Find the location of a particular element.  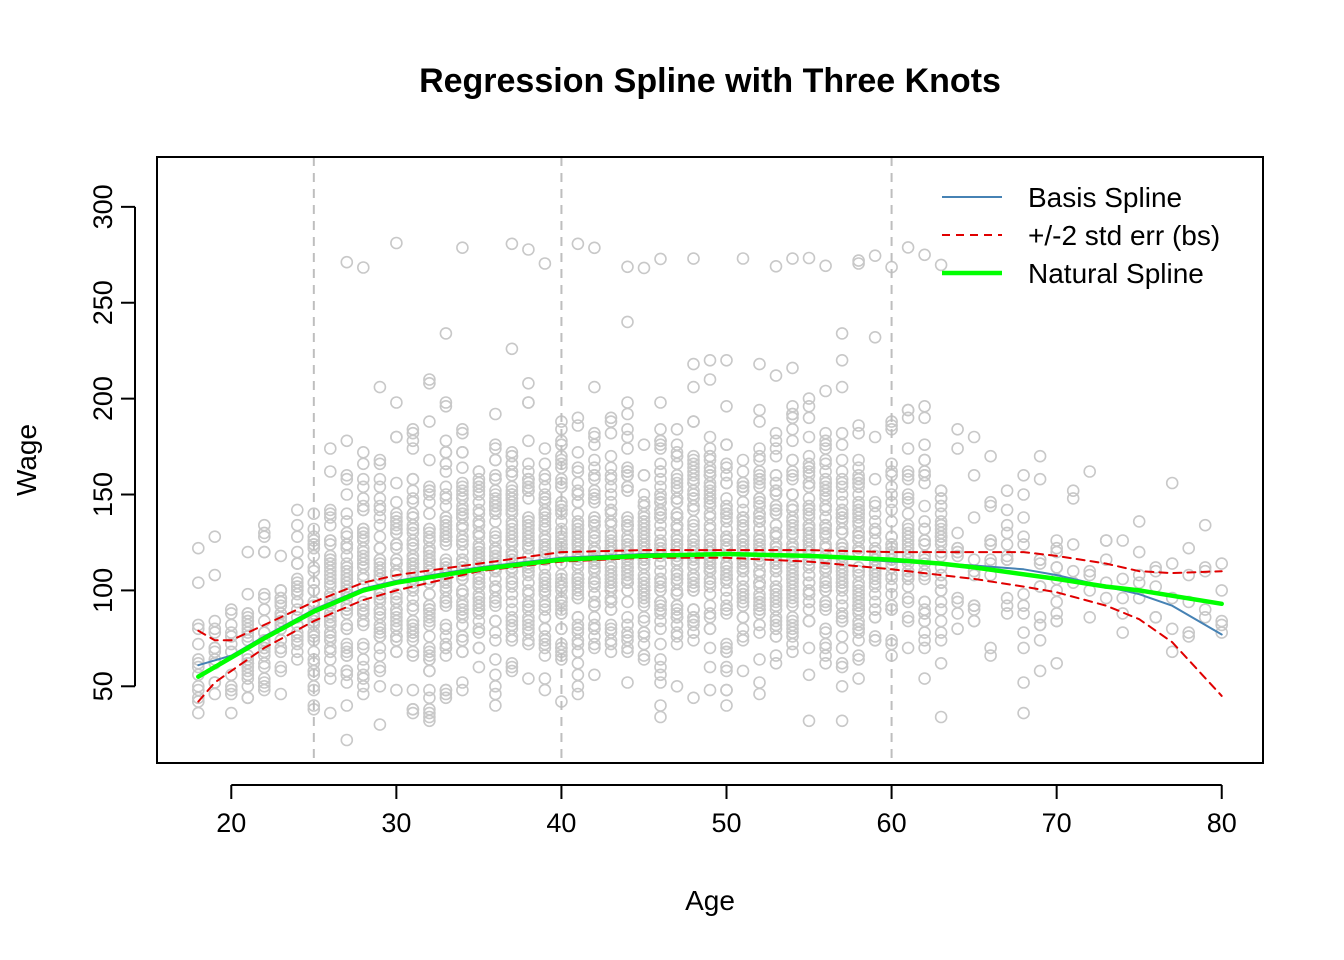

y-tick-label: 100 is located at coordinates (103, 590).